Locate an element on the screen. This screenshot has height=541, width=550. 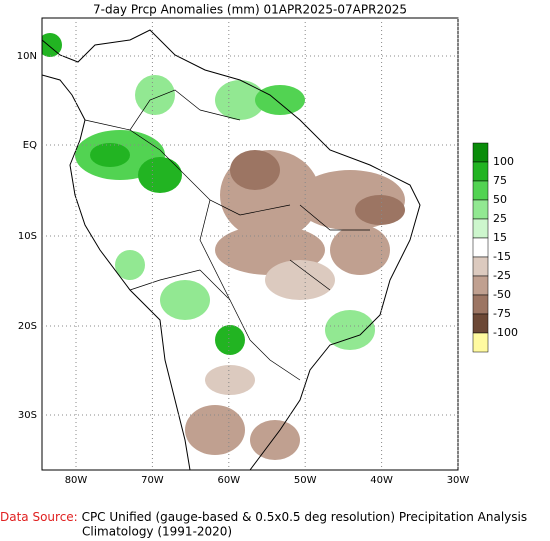
legend-label: -25 is located at coordinates (502, 275).